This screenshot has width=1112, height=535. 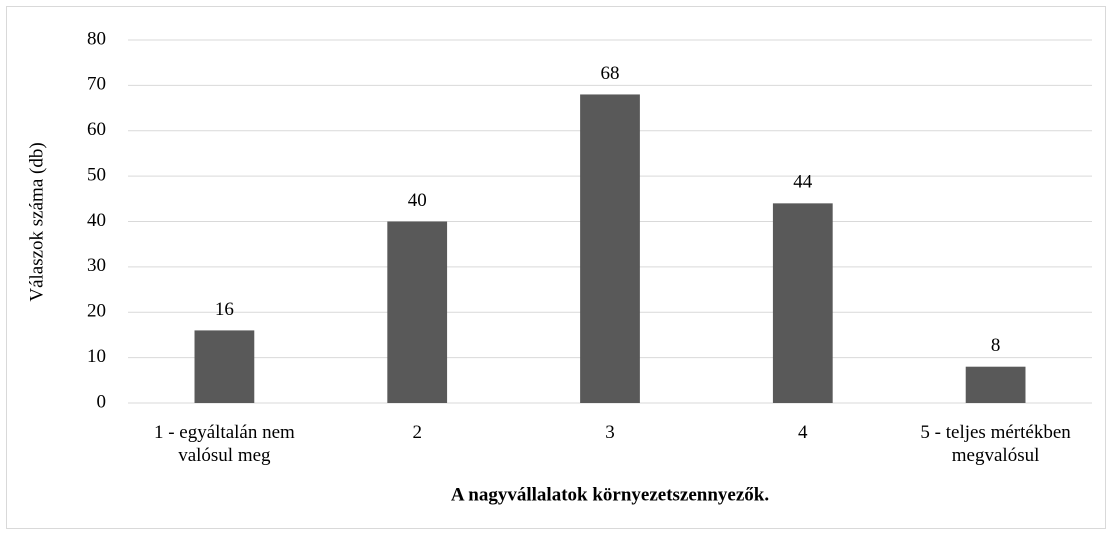 What do you see at coordinates (96, 311) in the screenshot?
I see `y-tick-label: 20` at bounding box center [96, 311].